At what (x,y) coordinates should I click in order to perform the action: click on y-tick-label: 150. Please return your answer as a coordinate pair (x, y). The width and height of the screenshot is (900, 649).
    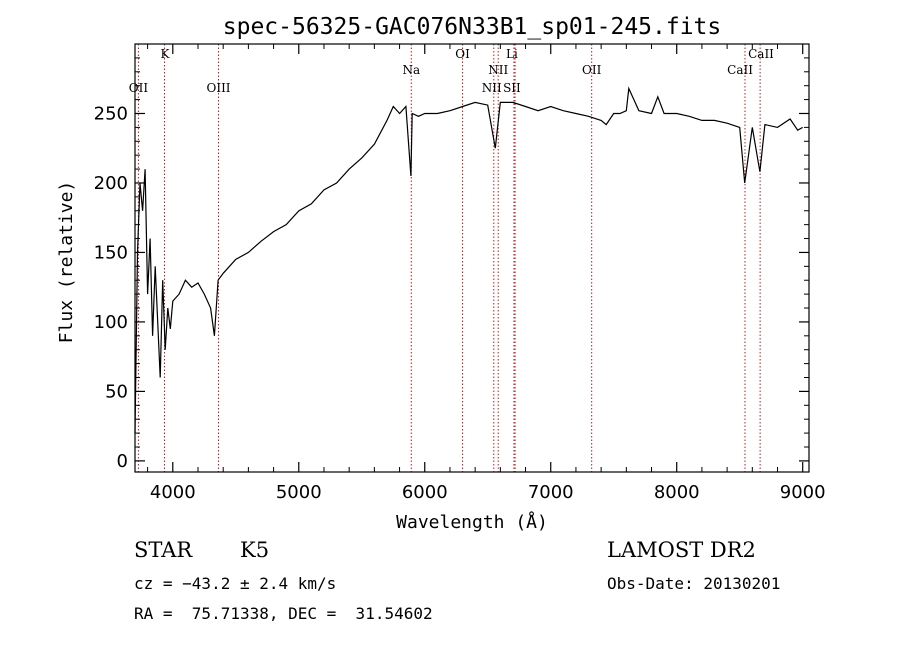
    Looking at the image, I should click on (111, 252).